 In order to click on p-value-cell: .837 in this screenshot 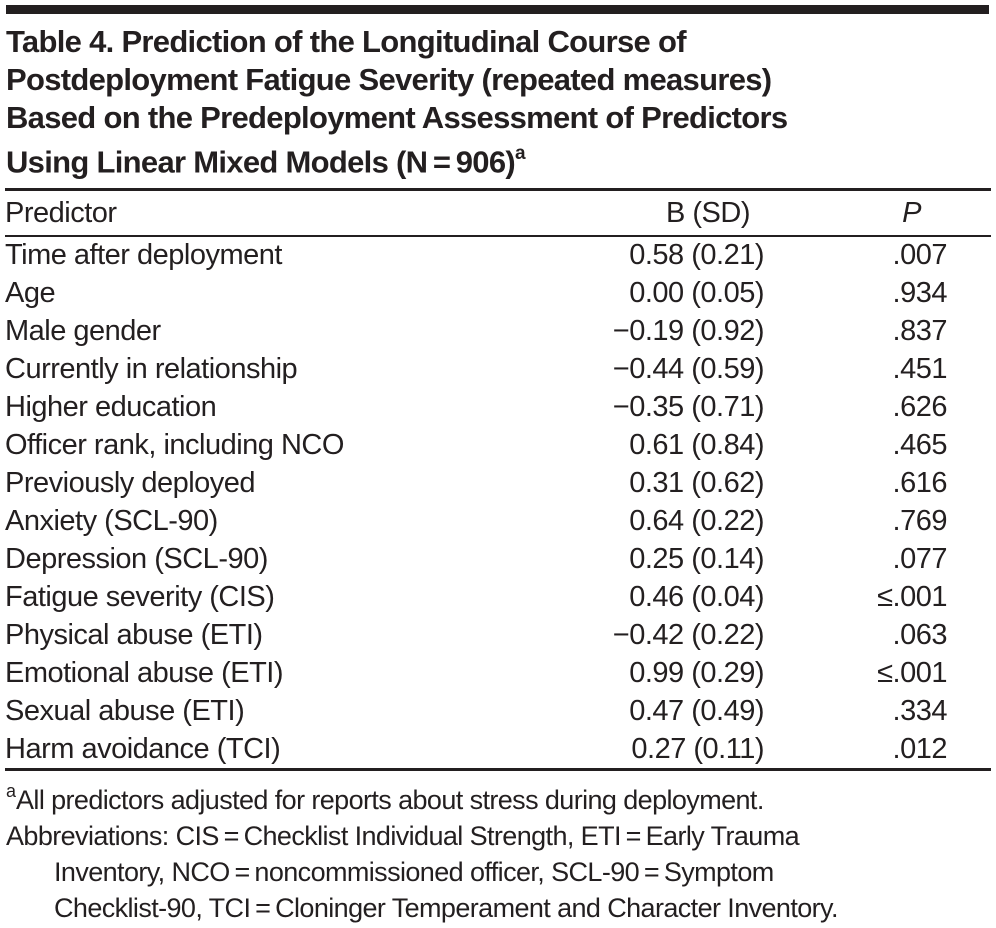, I will do `click(920, 330)`.